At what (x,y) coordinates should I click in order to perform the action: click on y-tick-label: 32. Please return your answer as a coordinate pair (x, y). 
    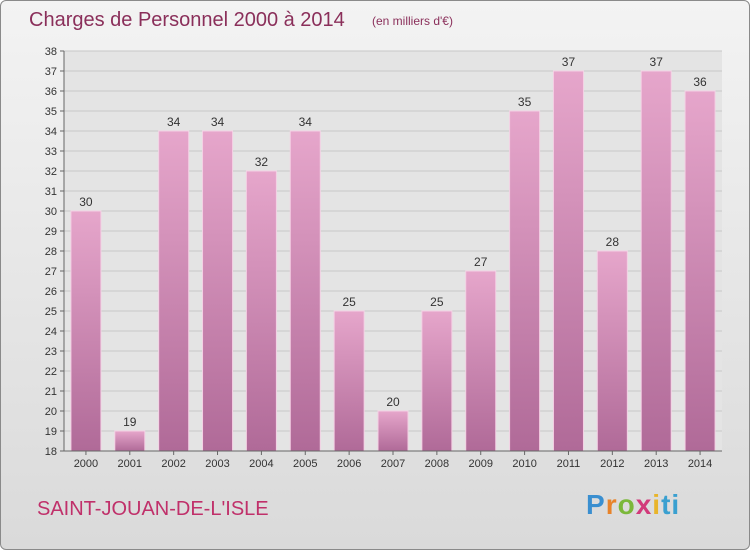
    Looking at the image, I should click on (51, 172).